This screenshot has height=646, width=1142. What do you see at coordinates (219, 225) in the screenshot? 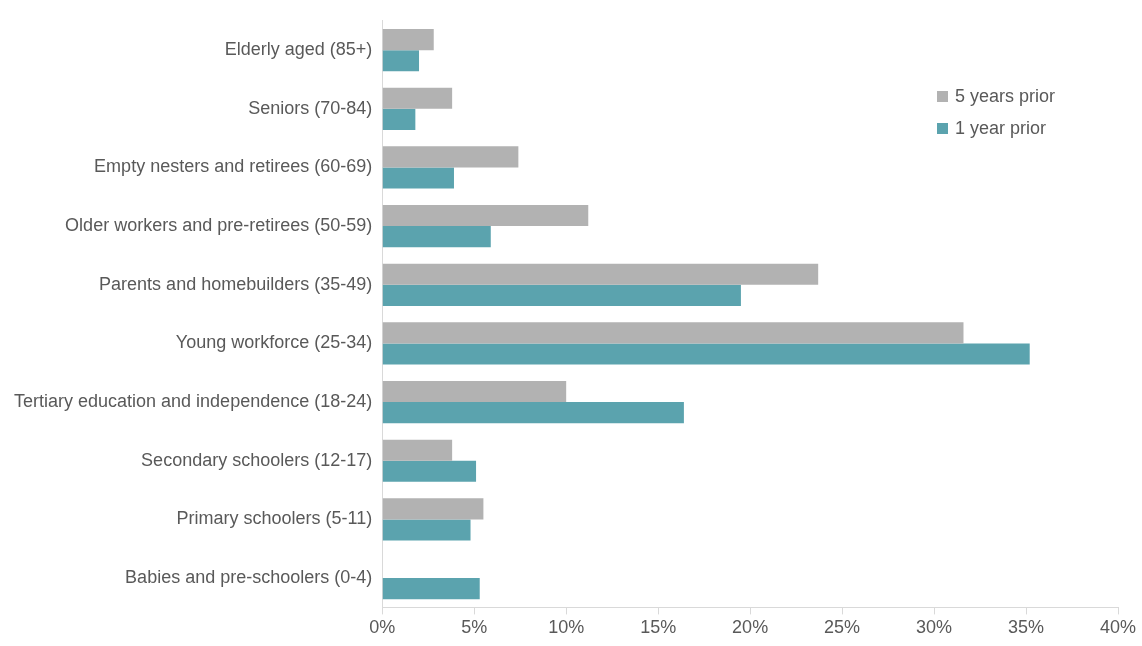
I see `y-tick-label: Older workers and pre-retirees (50-59)` at bounding box center [219, 225].